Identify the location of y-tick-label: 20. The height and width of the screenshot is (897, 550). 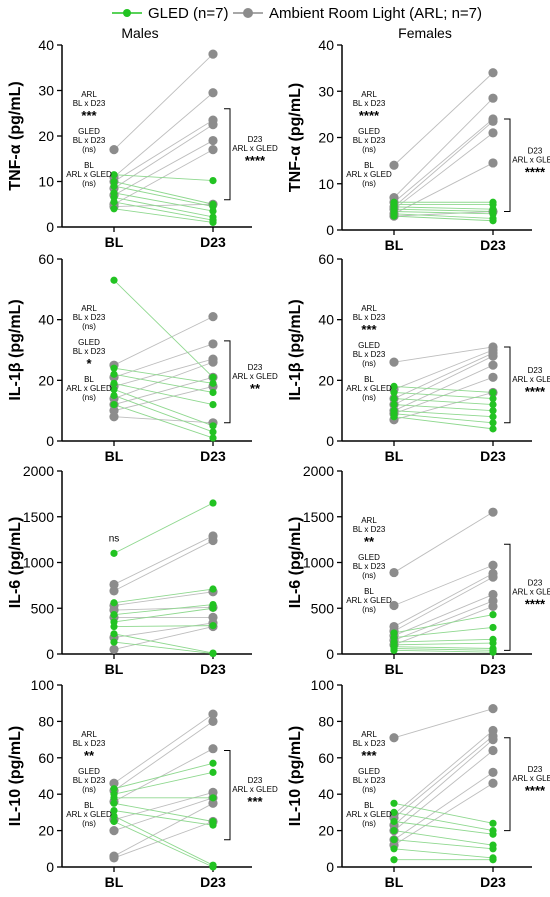
(326, 831).